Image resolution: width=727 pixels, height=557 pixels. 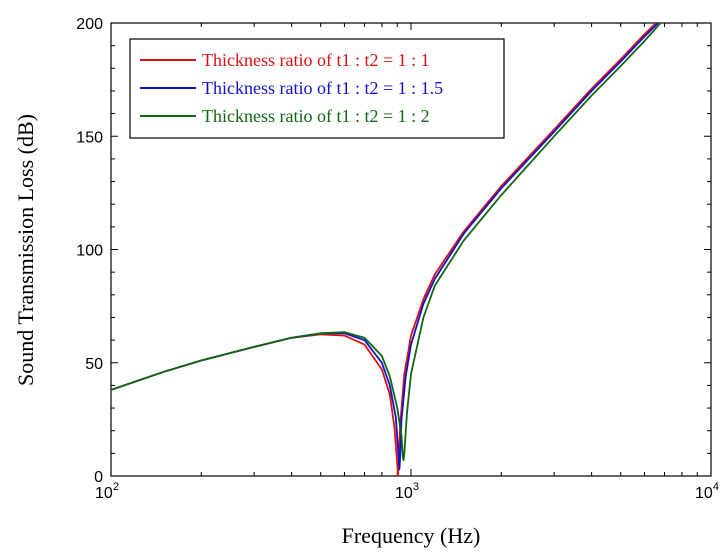 I want to click on x-tick-label: 10⁴, so click(x=707, y=491).